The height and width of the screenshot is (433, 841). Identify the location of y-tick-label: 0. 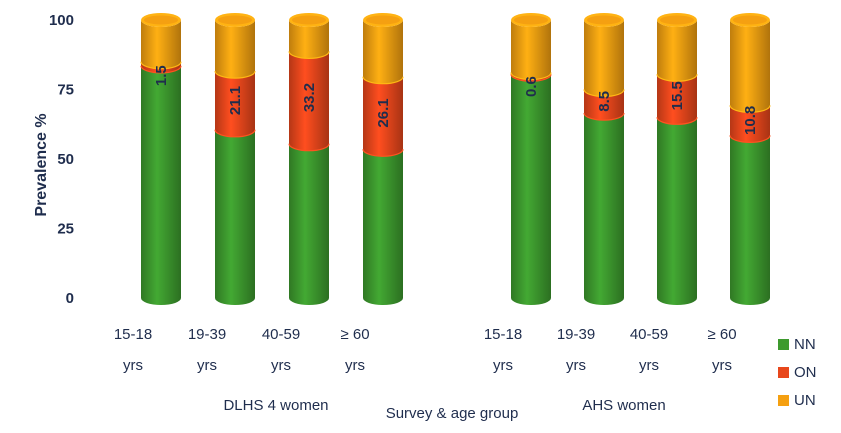
(70, 298).